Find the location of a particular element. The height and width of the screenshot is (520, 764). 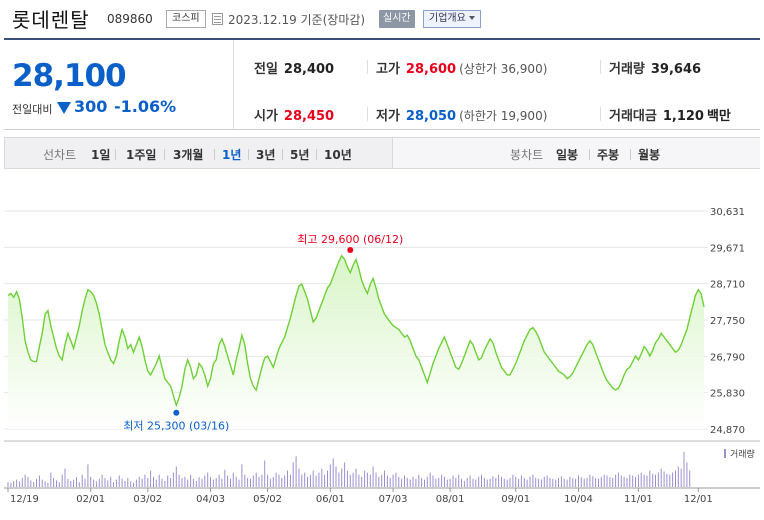

candle-weekly: 주봉 is located at coordinates (608, 155).